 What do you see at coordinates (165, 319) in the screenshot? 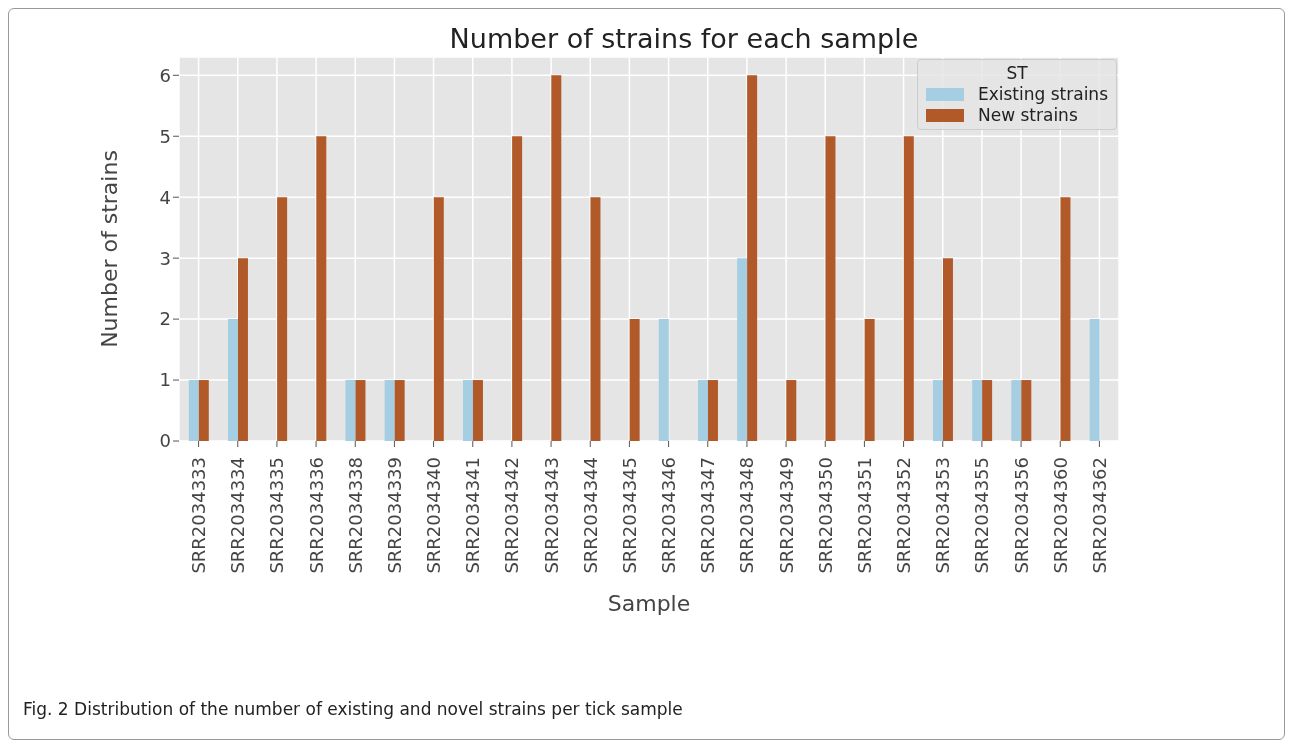
I see `y-tick-label: 2` at bounding box center [165, 319].